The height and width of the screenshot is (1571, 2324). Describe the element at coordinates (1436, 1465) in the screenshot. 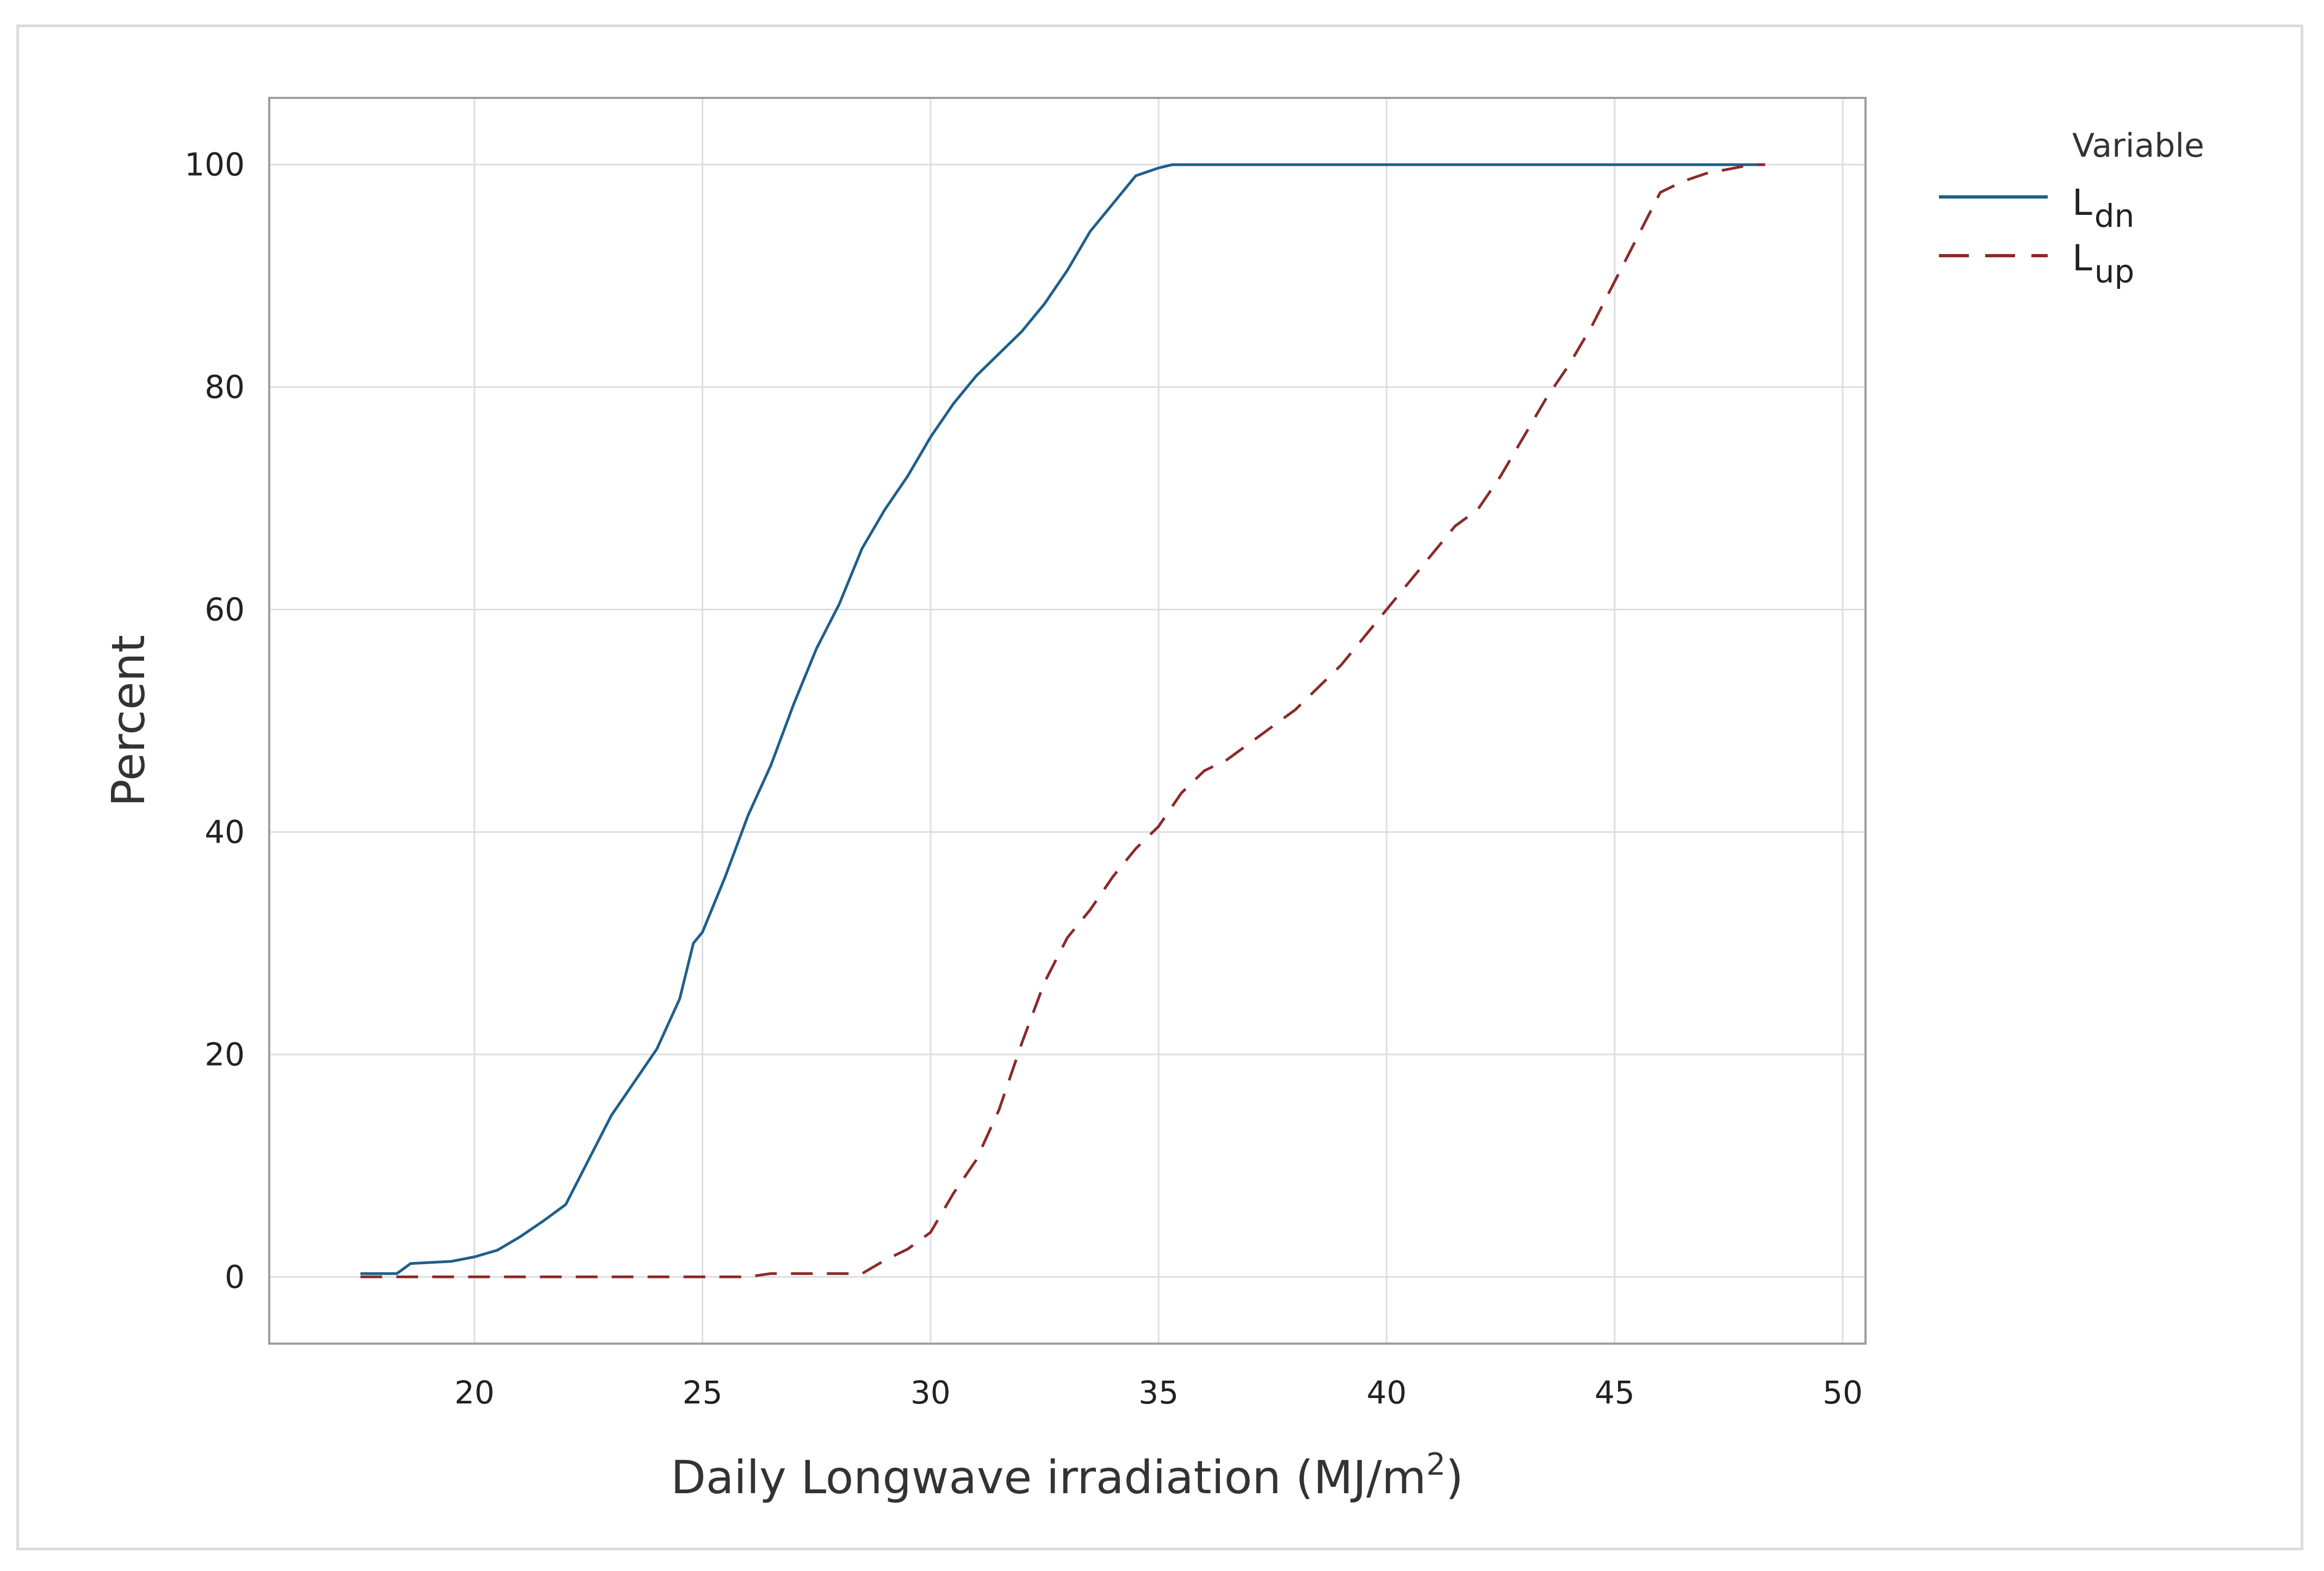

I see `x-axis-title-superscript: 2` at that location.